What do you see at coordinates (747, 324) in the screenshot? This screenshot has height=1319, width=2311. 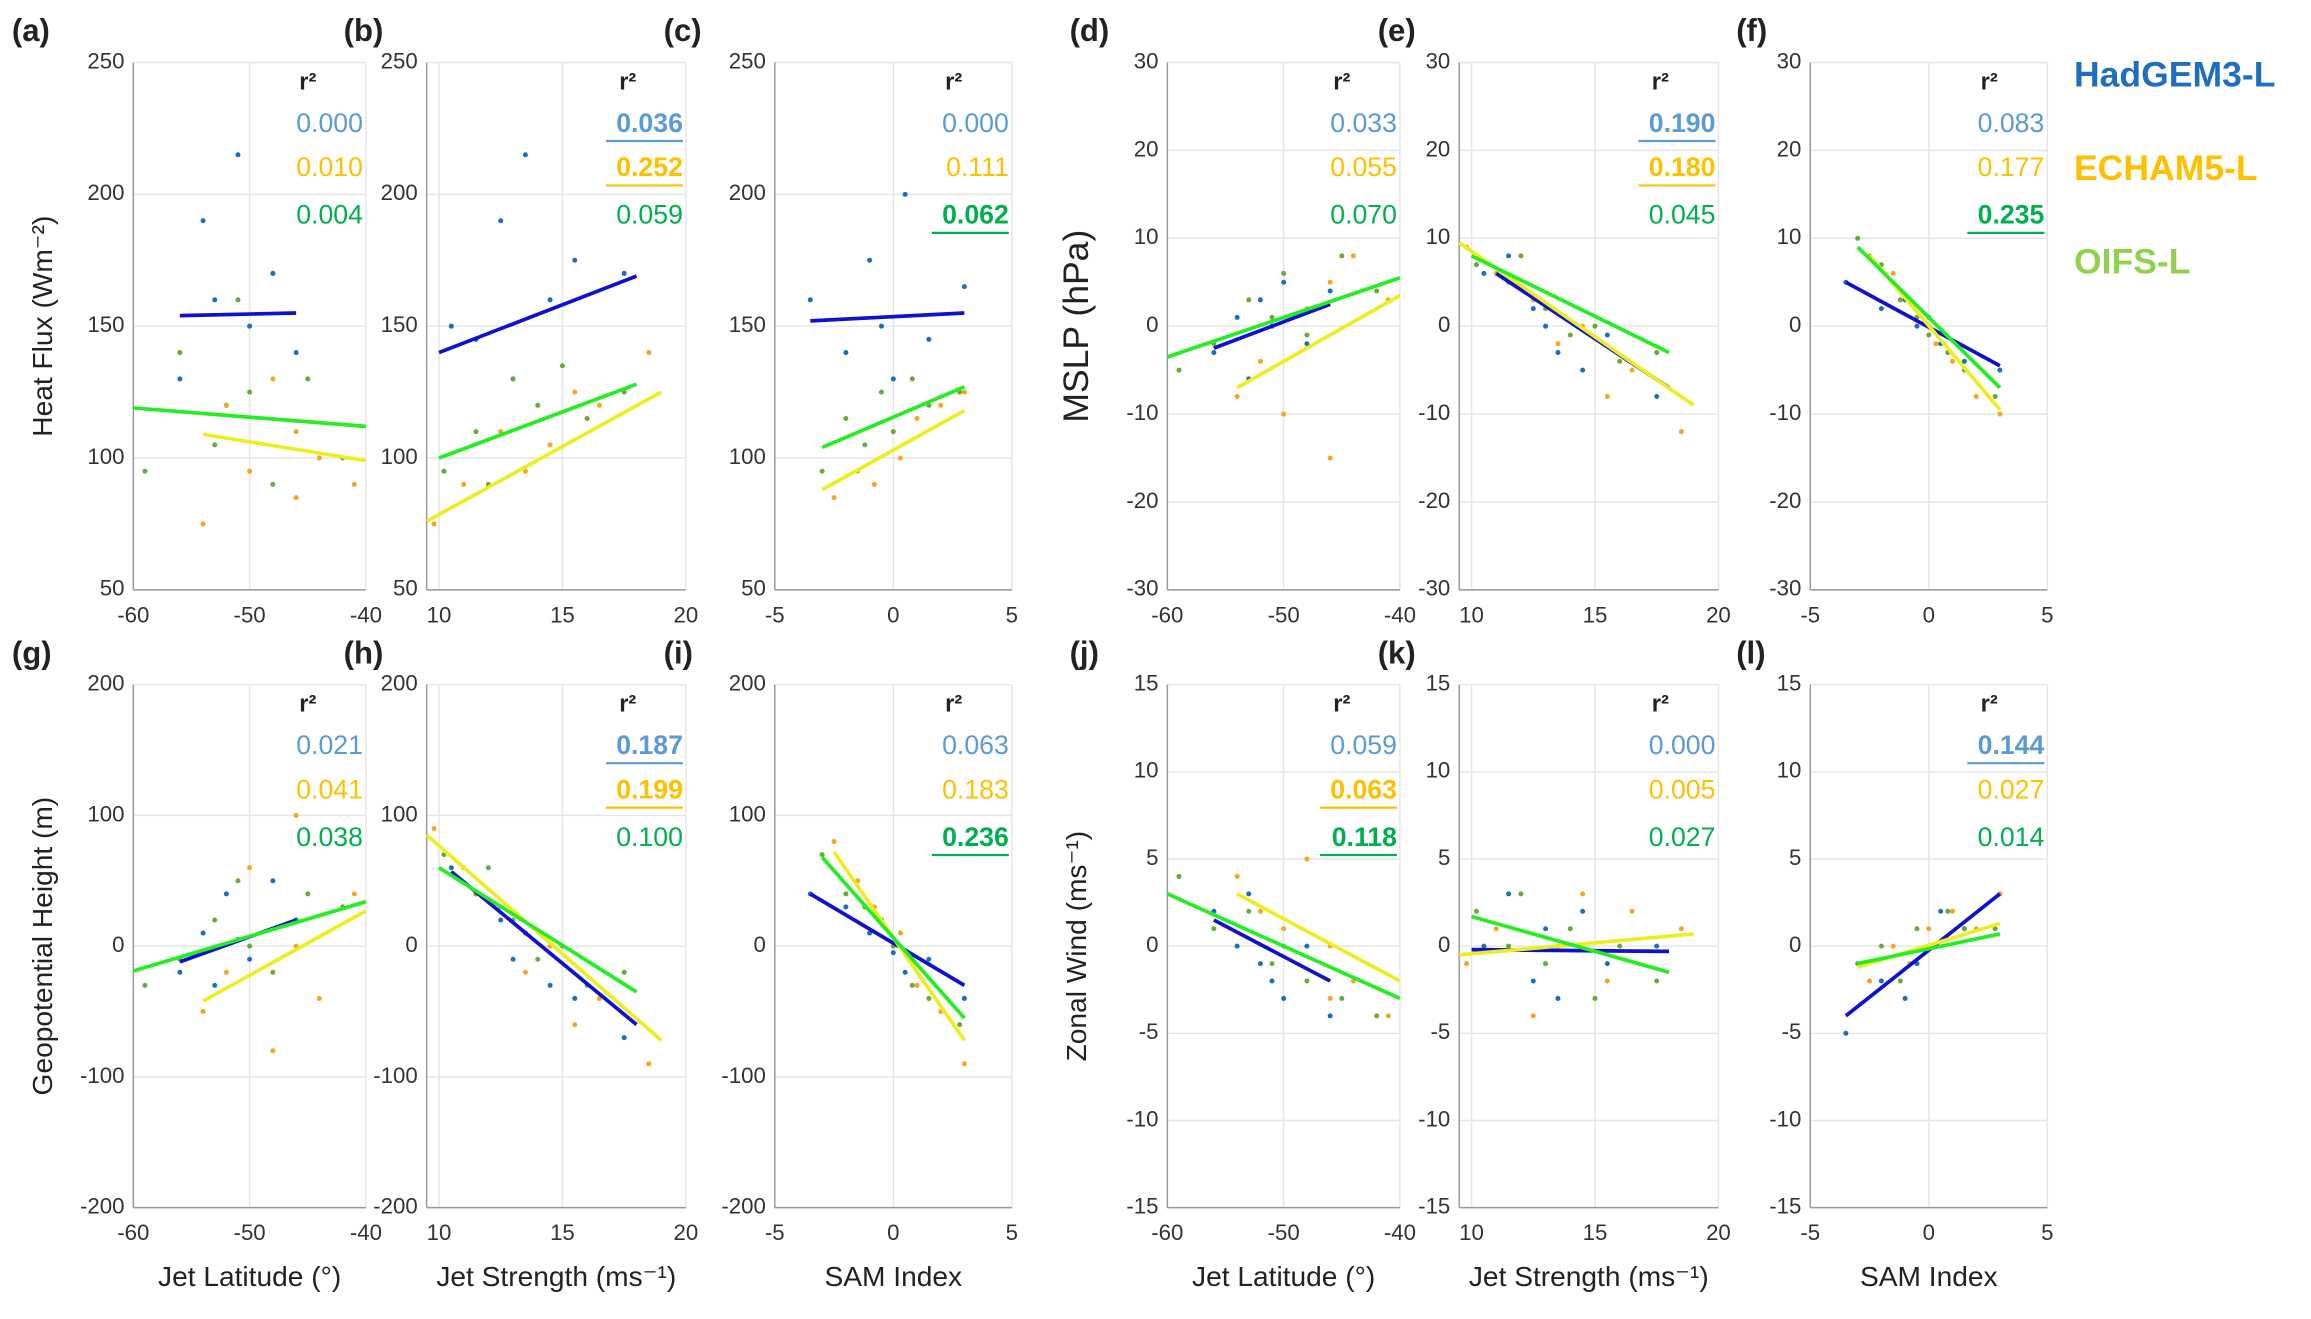 I see `y-tick-label: 150` at bounding box center [747, 324].